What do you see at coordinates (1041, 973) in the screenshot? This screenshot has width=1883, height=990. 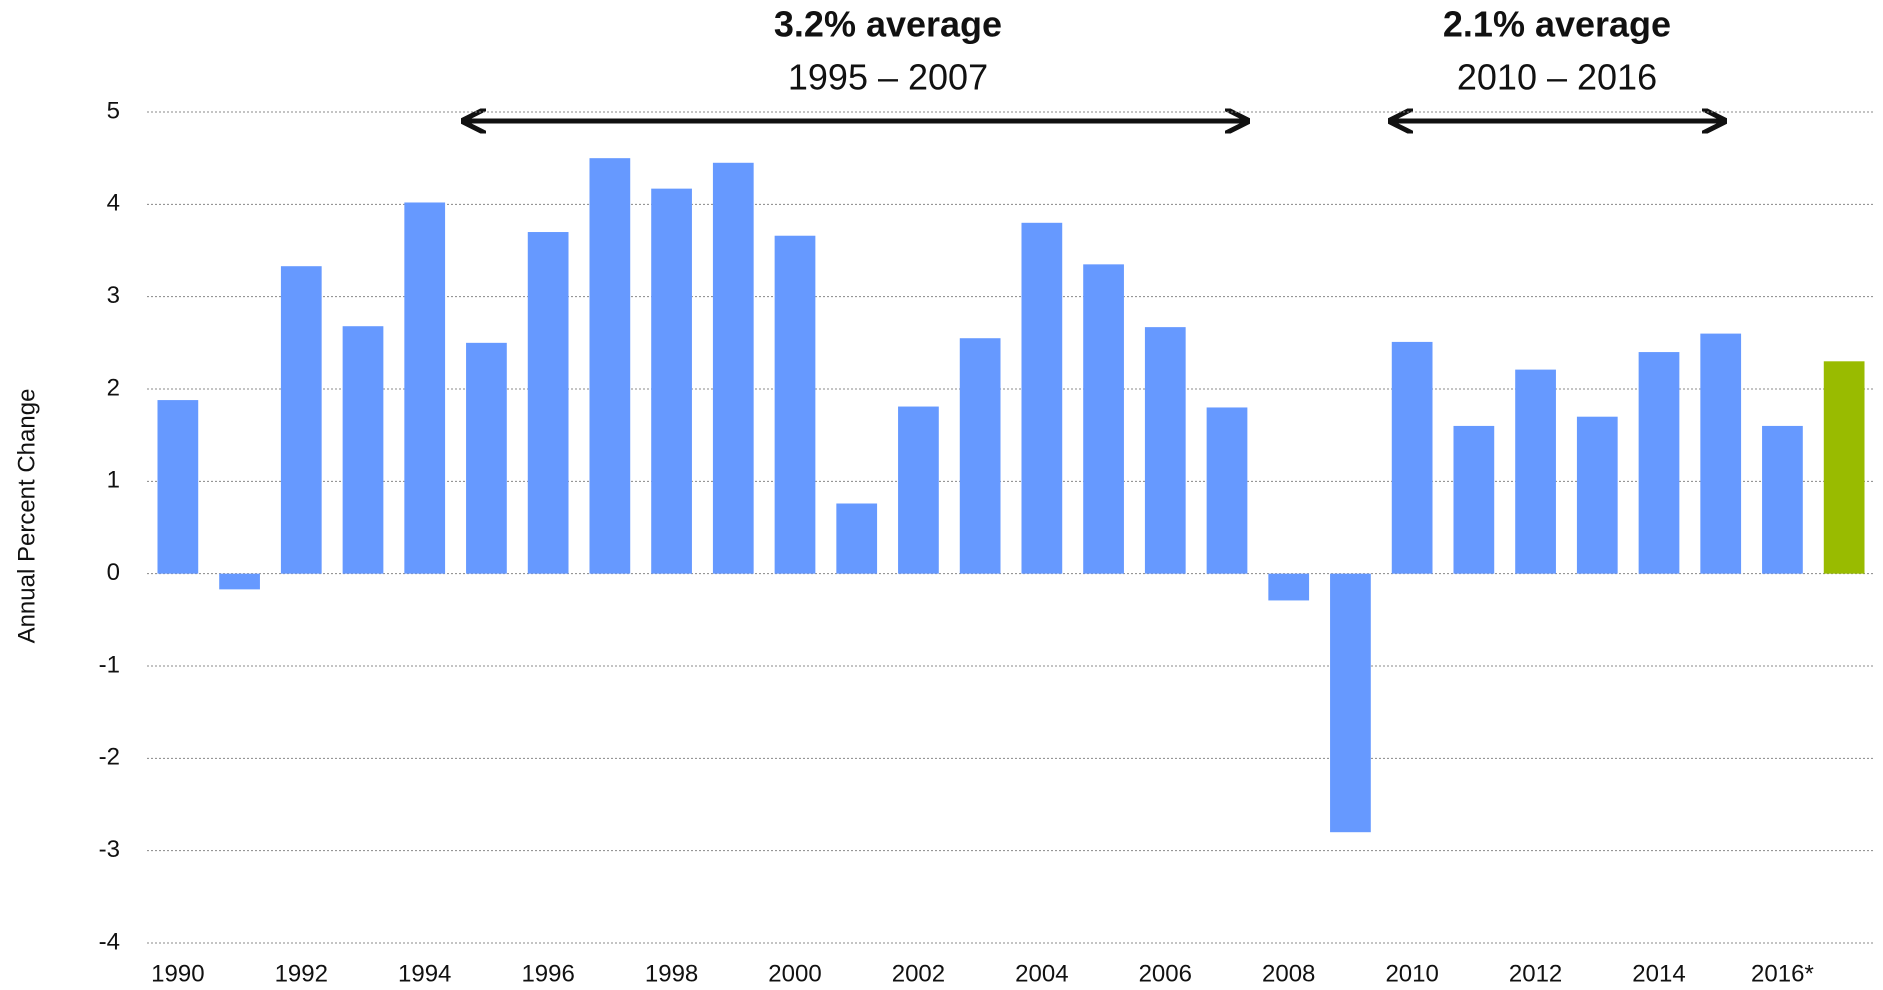 I see `x-tick-label: 2004` at bounding box center [1041, 973].